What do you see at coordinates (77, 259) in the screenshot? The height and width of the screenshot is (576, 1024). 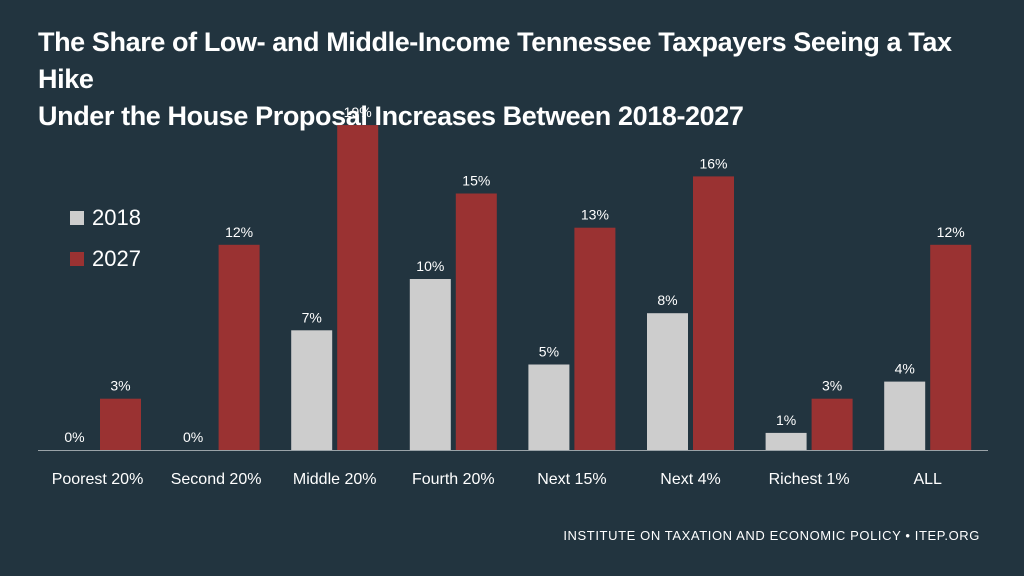 I see `legend-swatch-2027` at bounding box center [77, 259].